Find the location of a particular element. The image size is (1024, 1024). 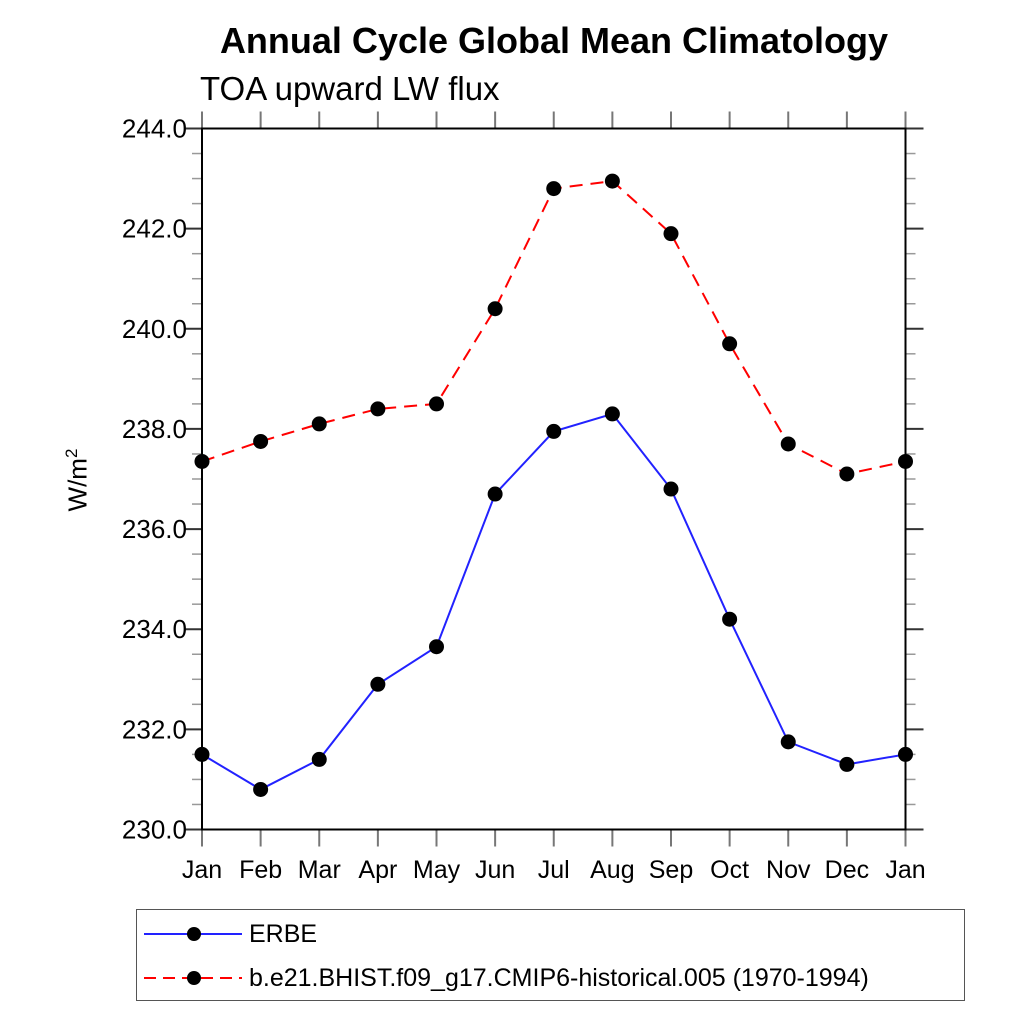

x-tick-label: Jul is located at coordinates (554, 870).